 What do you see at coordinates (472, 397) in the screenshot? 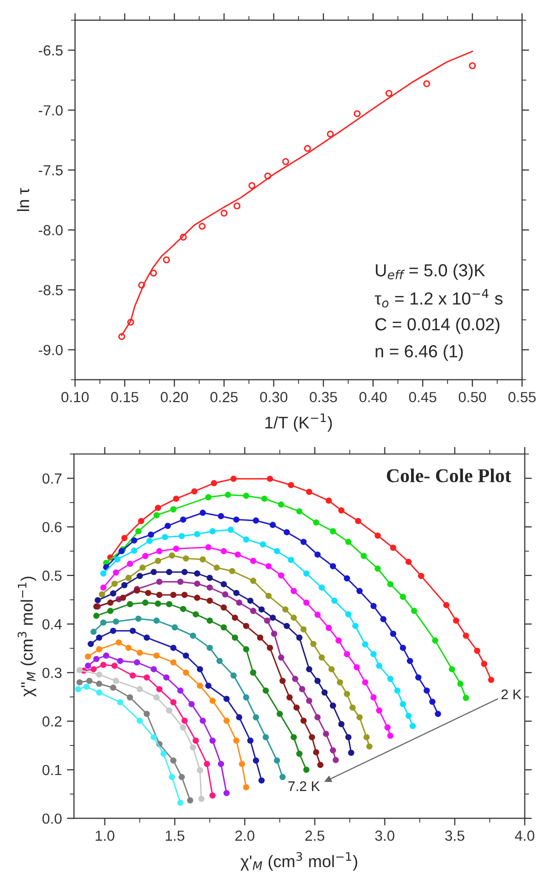
I see `x-tick-label: 0.50` at bounding box center [472, 397].